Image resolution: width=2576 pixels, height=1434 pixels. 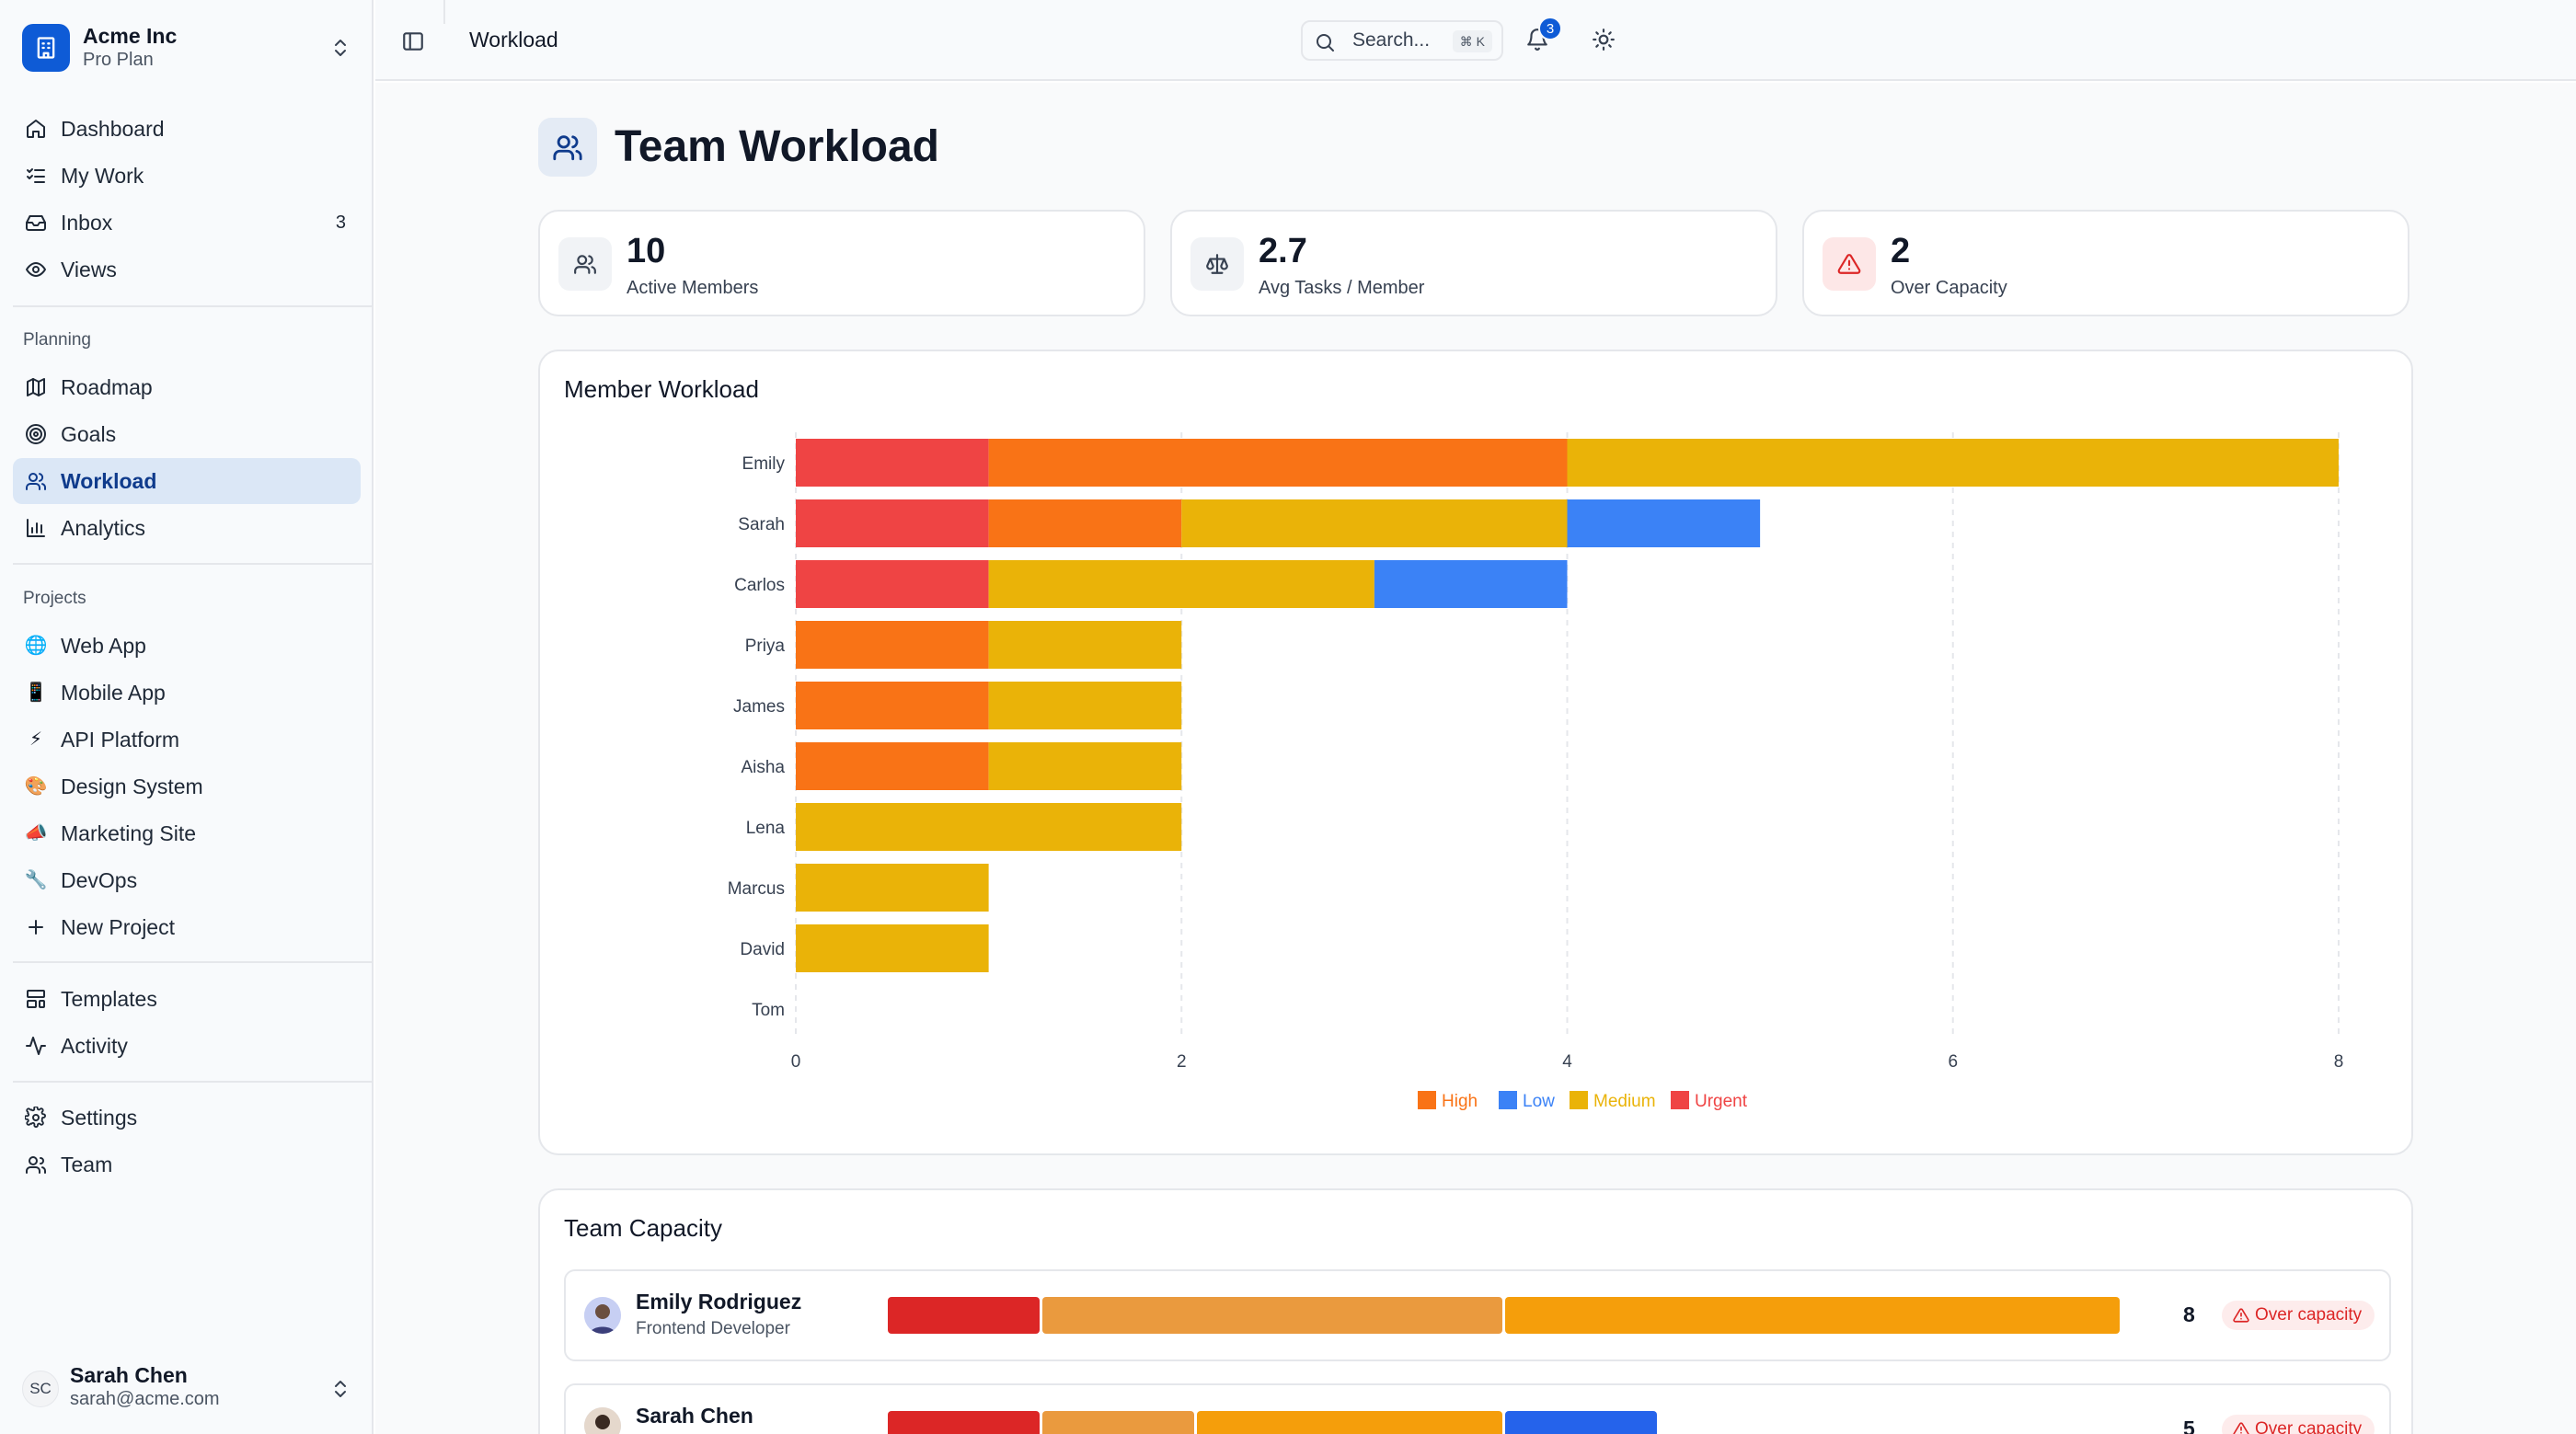 What do you see at coordinates (1471, 584) in the screenshot?
I see `bar-segment-low` at bounding box center [1471, 584].